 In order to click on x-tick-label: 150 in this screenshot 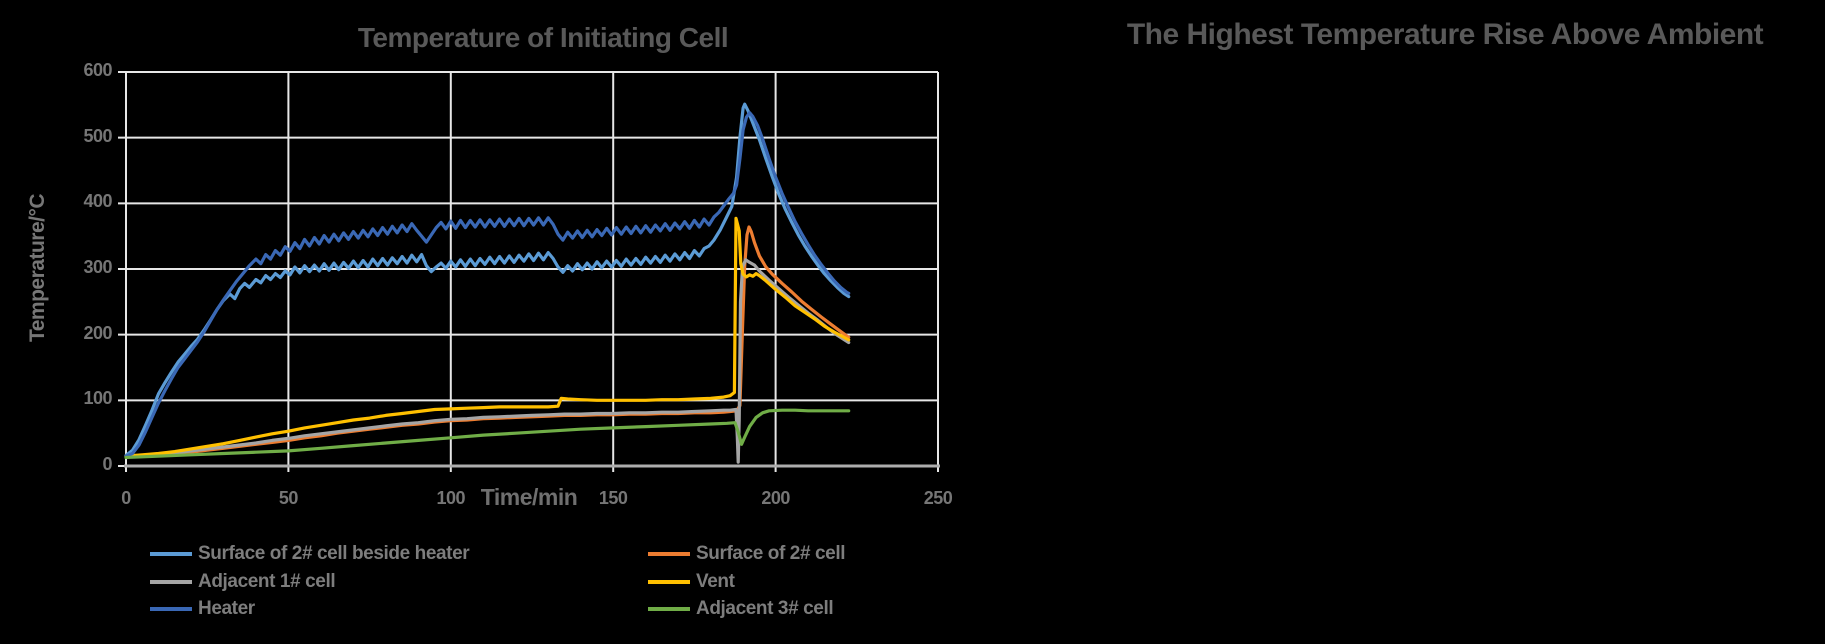, I will do `click(613, 498)`.